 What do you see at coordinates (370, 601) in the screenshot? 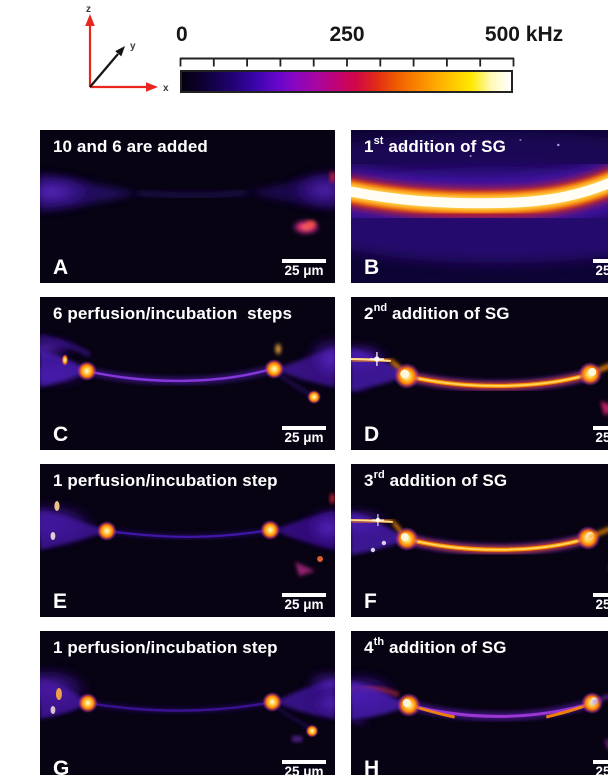
I see `panel-letter: F` at bounding box center [370, 601].